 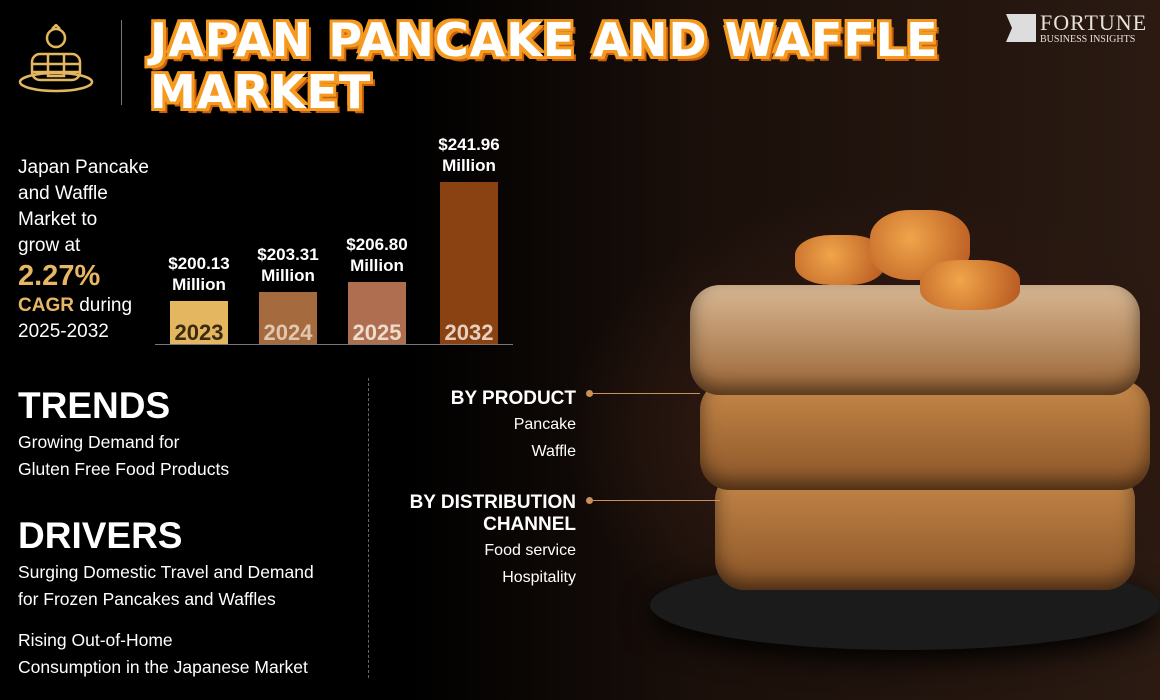 What do you see at coordinates (163, 667) in the screenshot?
I see `driver-text: Consumption in the Japanese Market` at bounding box center [163, 667].